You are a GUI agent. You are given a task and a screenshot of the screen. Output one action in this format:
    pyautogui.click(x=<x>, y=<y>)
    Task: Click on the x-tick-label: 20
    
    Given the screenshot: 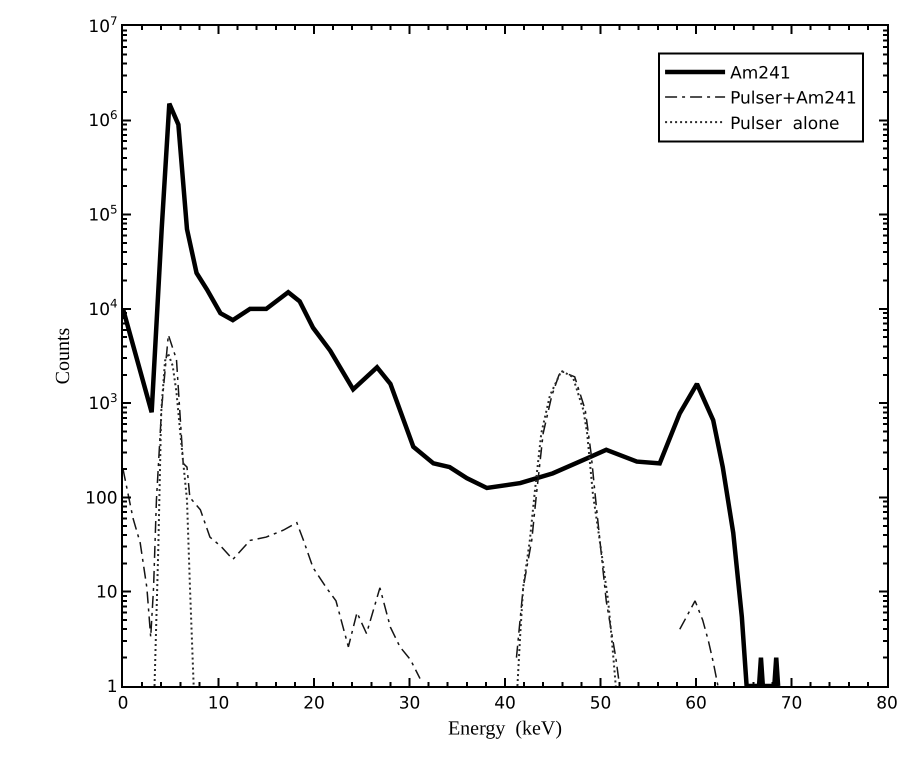 What is the action you would take?
    pyautogui.click(x=314, y=703)
    